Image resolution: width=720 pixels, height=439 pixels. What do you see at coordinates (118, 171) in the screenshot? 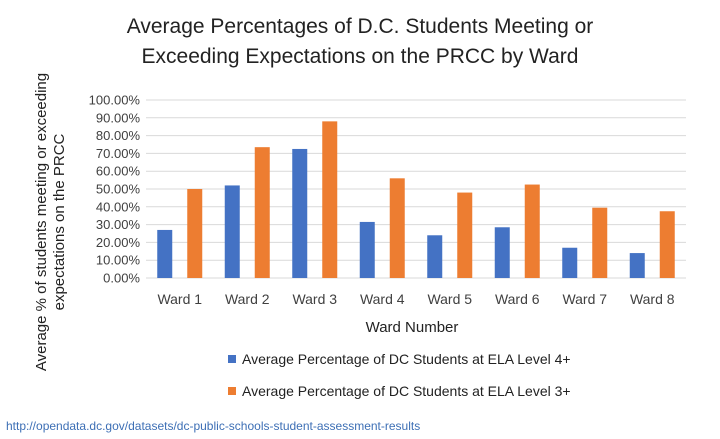
I see `y-tick-label: 60.00%` at bounding box center [118, 171].